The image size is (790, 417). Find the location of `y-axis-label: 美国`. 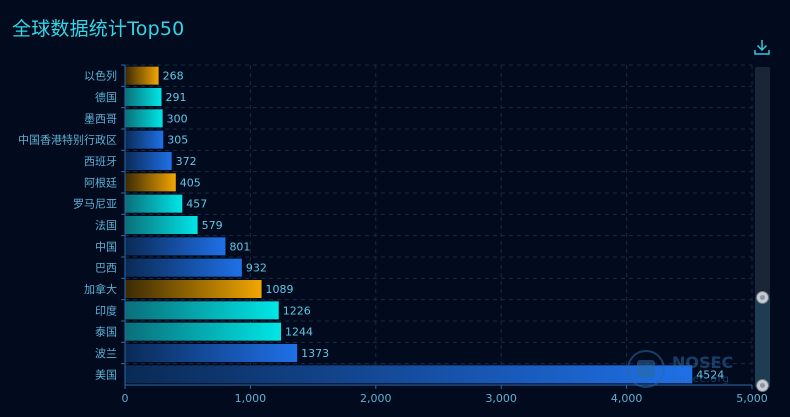

y-axis-label: 美国 is located at coordinates (106, 374).